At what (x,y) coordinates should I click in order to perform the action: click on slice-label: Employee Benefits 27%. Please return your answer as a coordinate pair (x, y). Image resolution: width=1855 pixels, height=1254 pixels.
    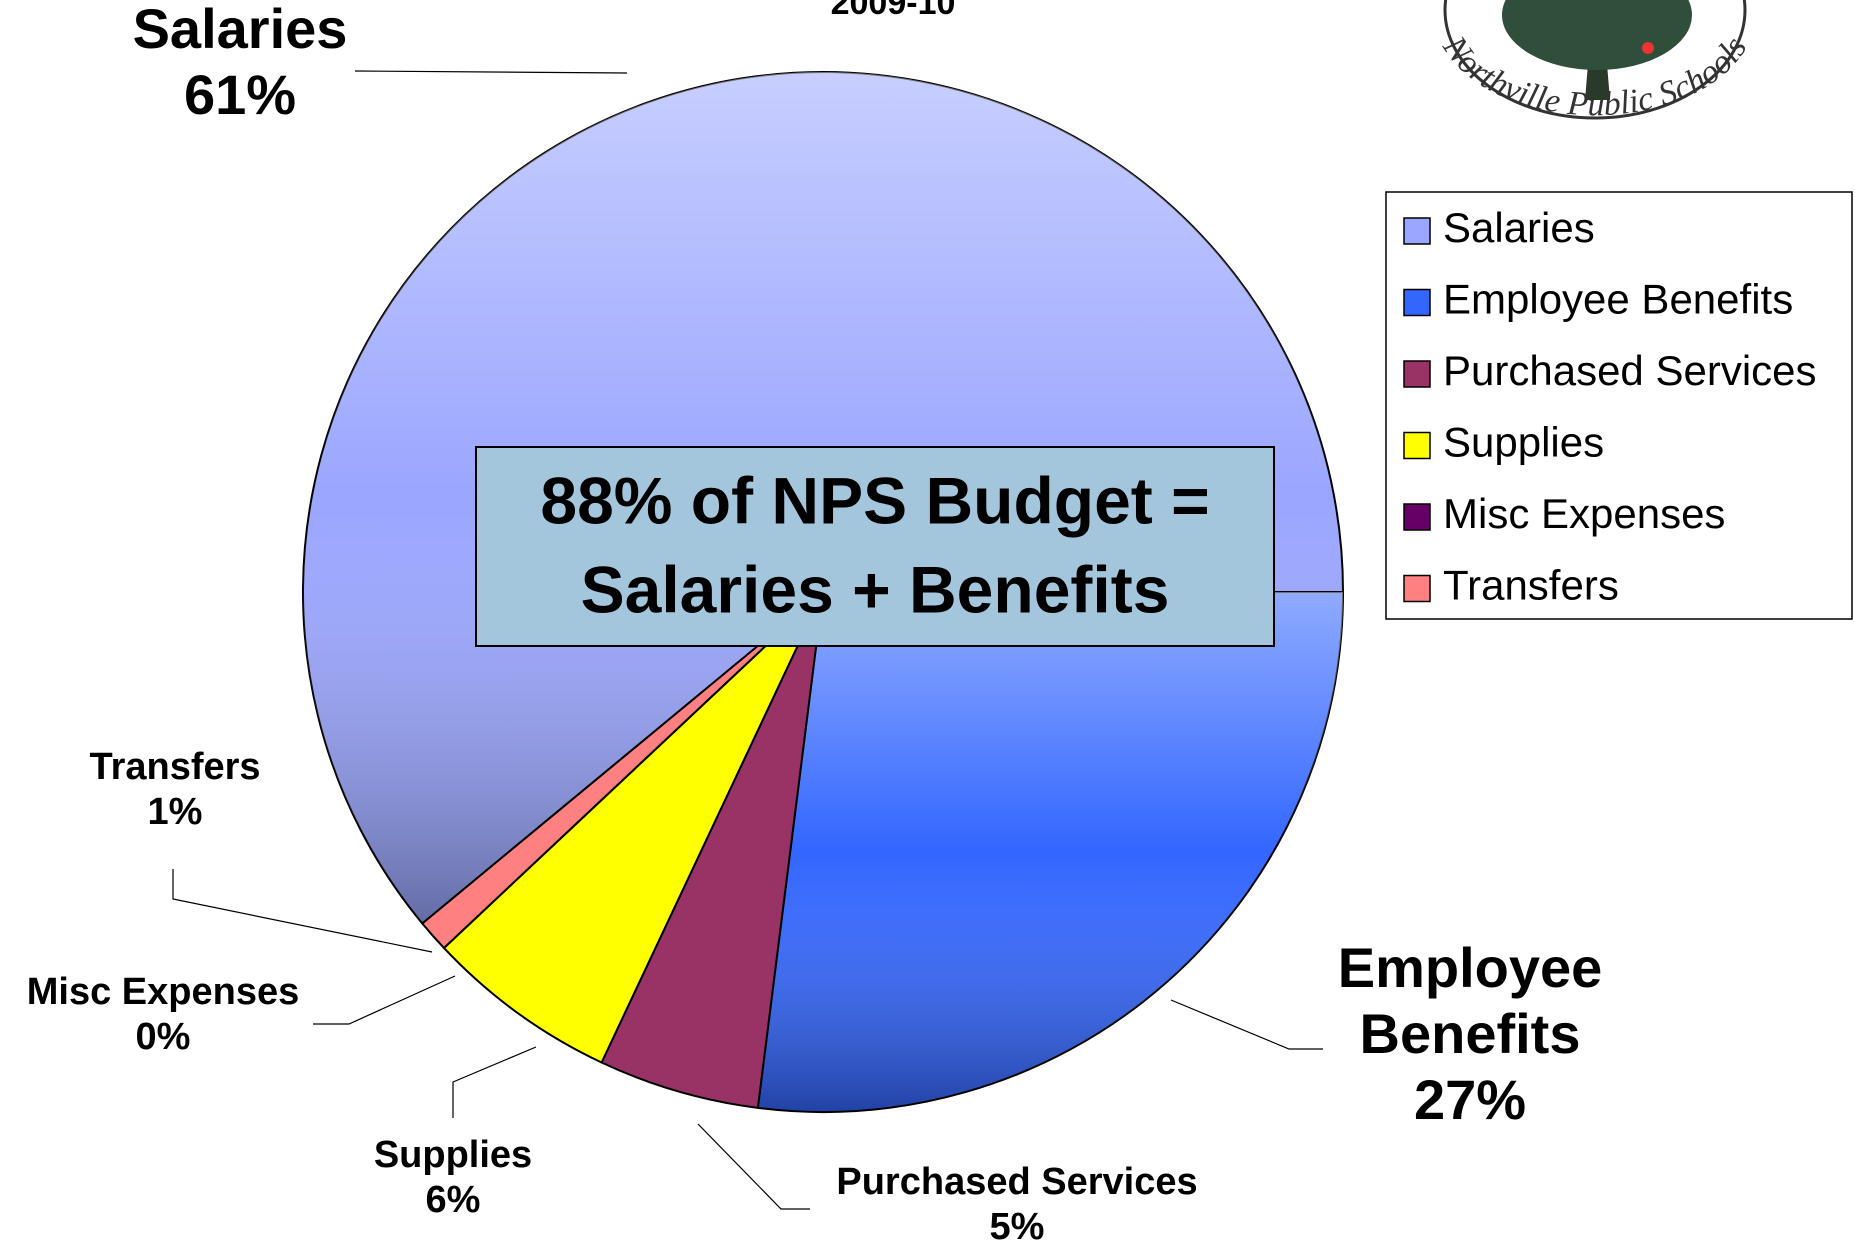
    Looking at the image, I should click on (1470, 1034).